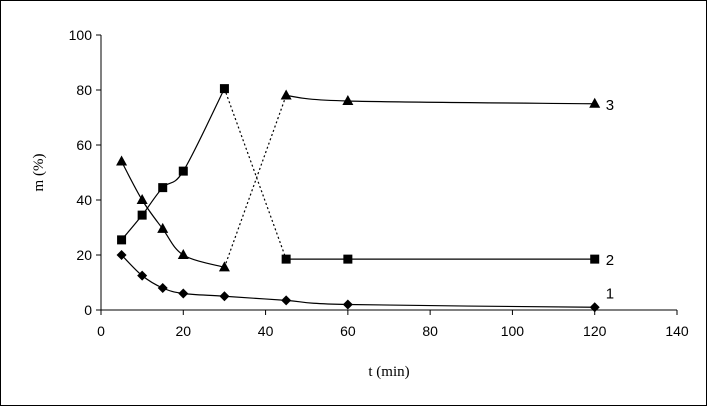  I want to click on series-label: 1, so click(610, 293).